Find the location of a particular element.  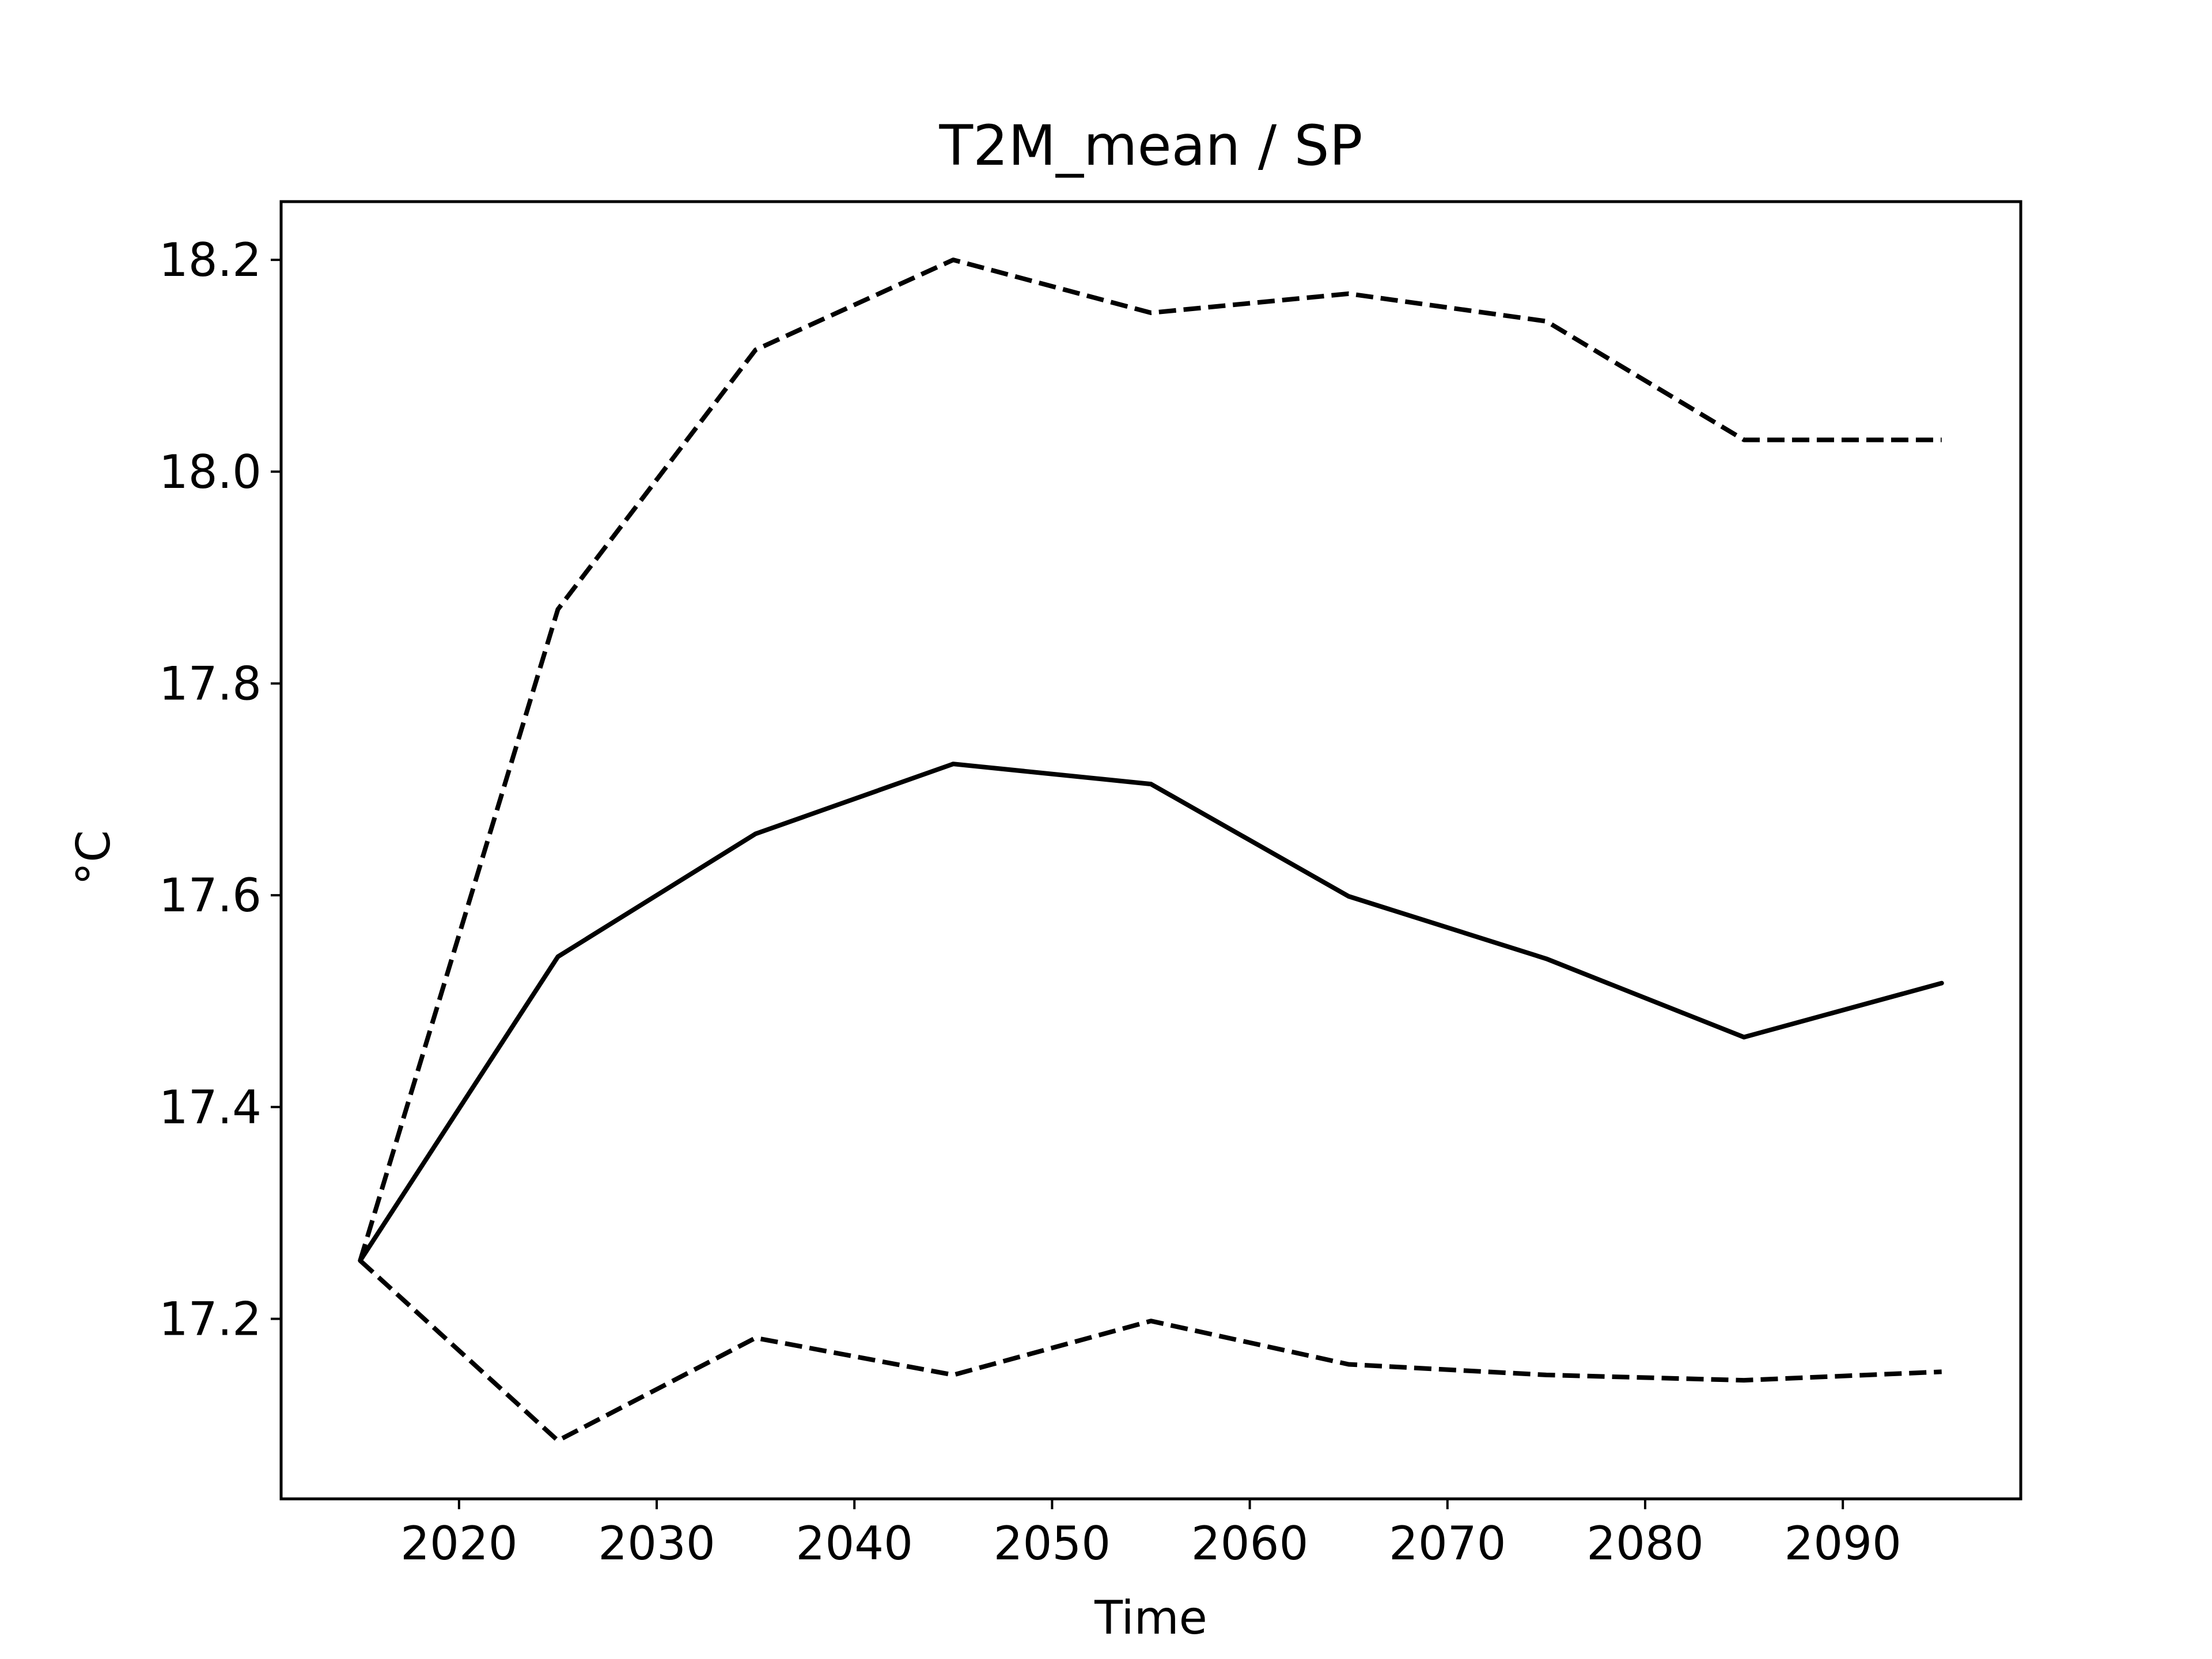

x-tick-label: 2050 is located at coordinates (1052, 1543).